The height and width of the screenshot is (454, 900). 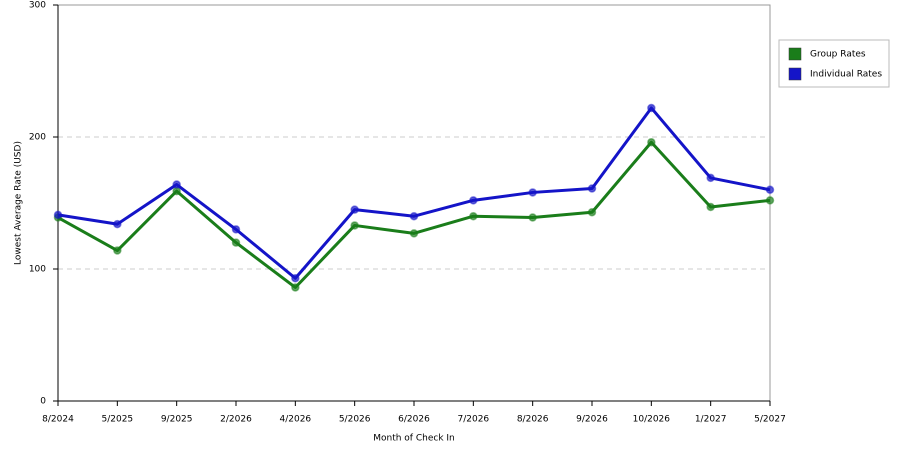 I want to click on y-axis-label: Lowest Average Rate (USD), so click(x=19, y=203).